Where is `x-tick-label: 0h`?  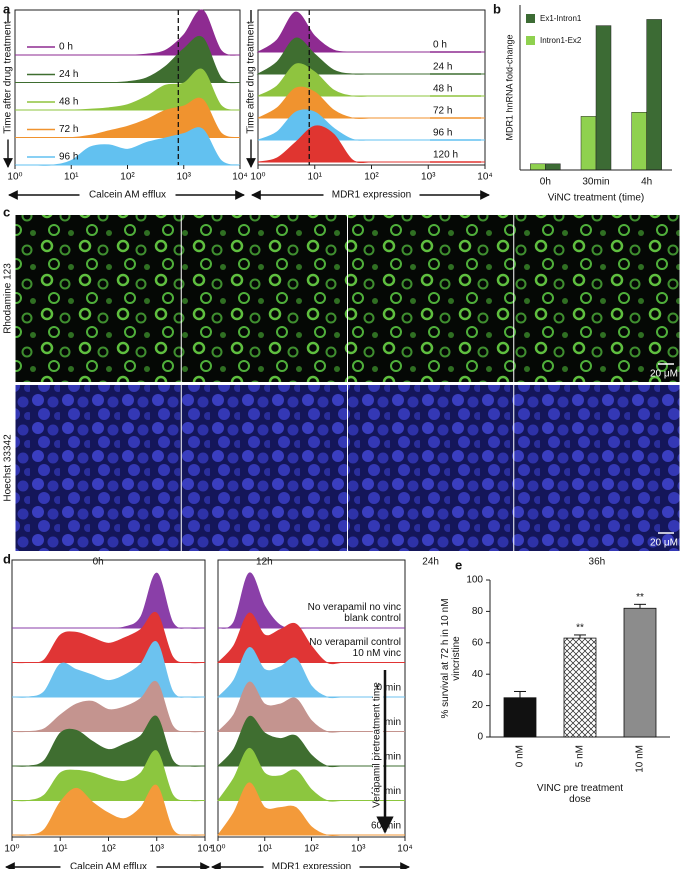 x-tick-label: 0h is located at coordinates (545, 182).